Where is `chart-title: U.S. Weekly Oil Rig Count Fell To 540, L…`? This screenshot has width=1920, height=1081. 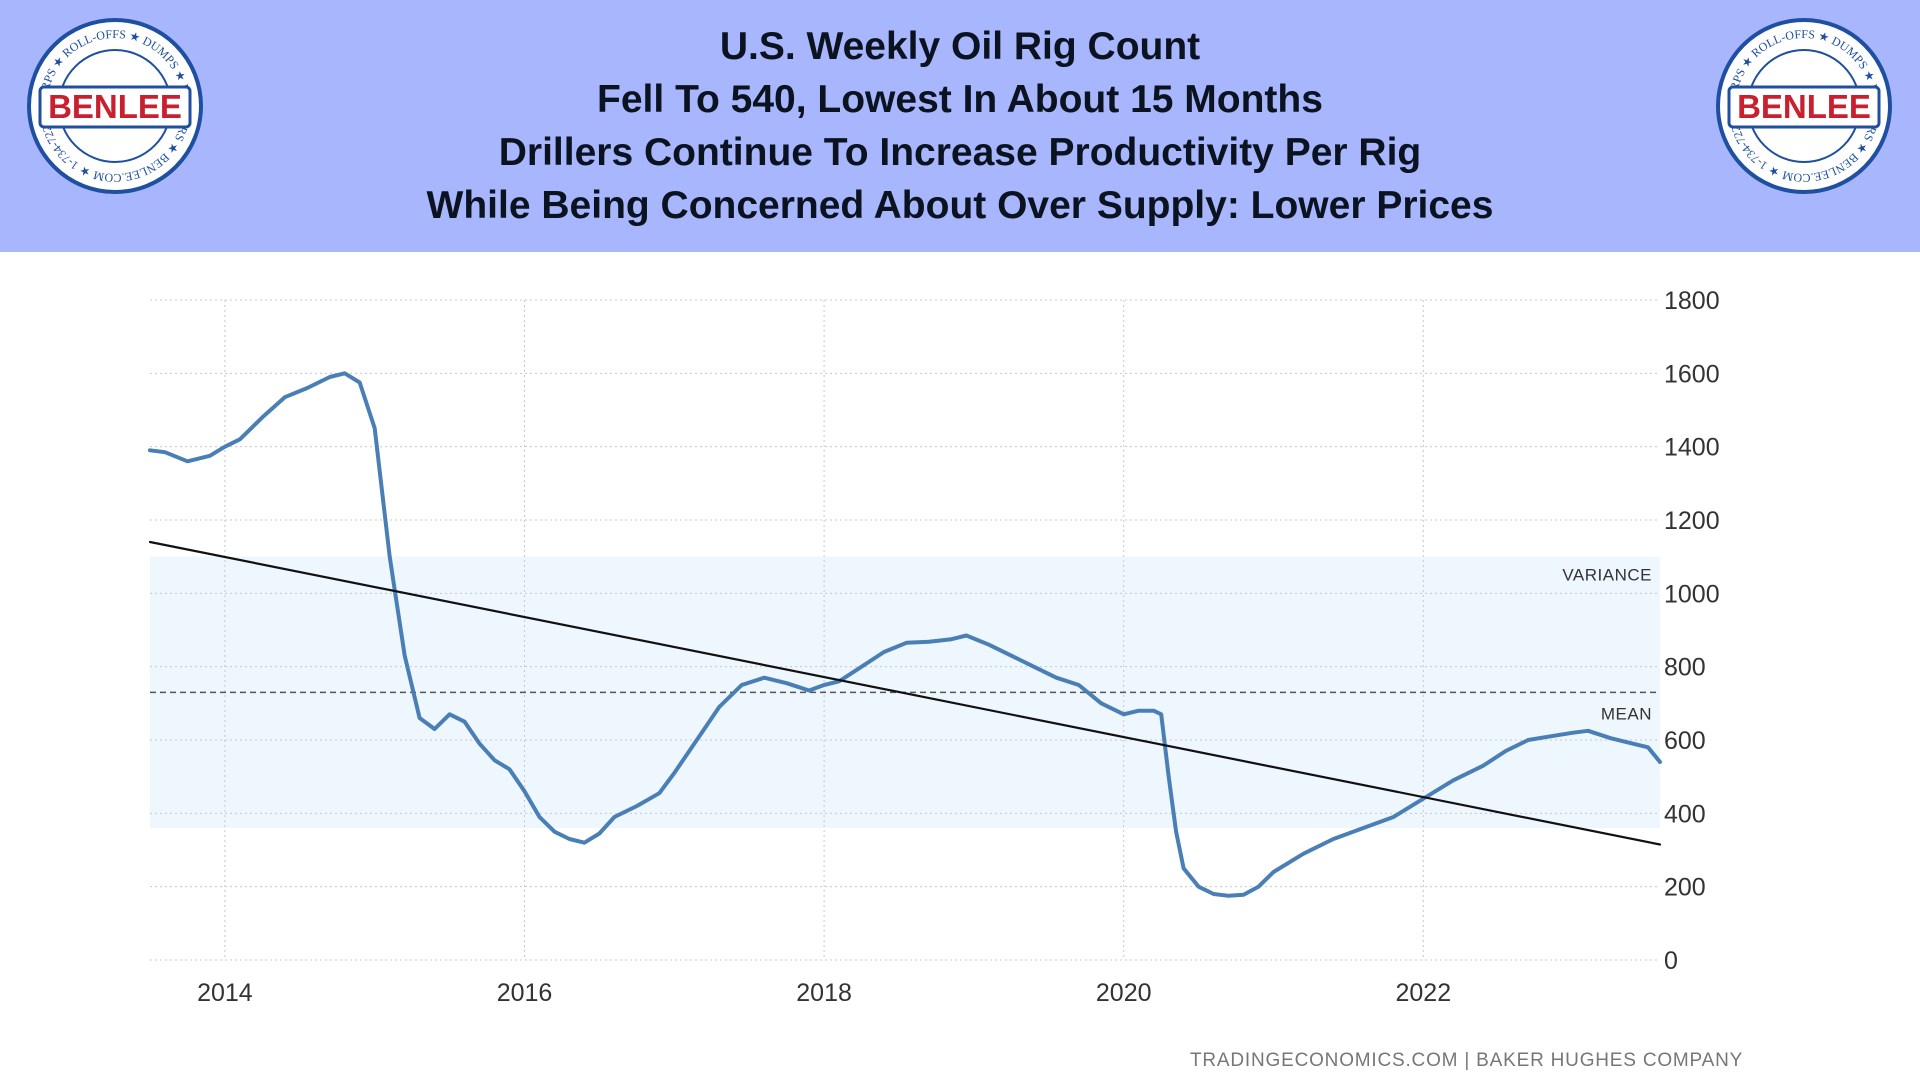
chart-title: U.S. Weekly Oil Rig Count Fell To 540, L… is located at coordinates (960, 126).